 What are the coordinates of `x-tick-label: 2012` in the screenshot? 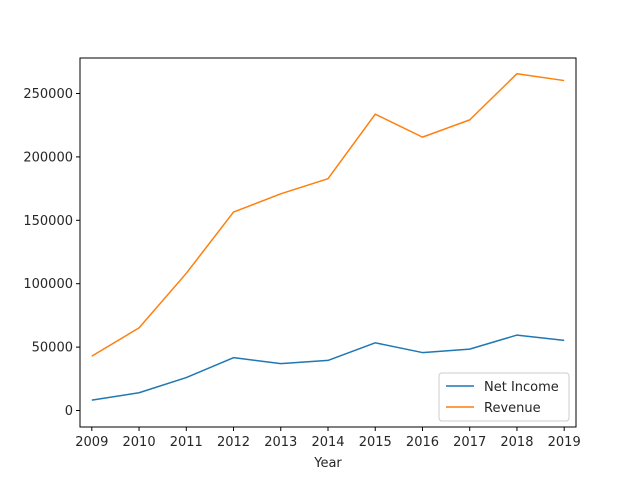 It's located at (233, 442).